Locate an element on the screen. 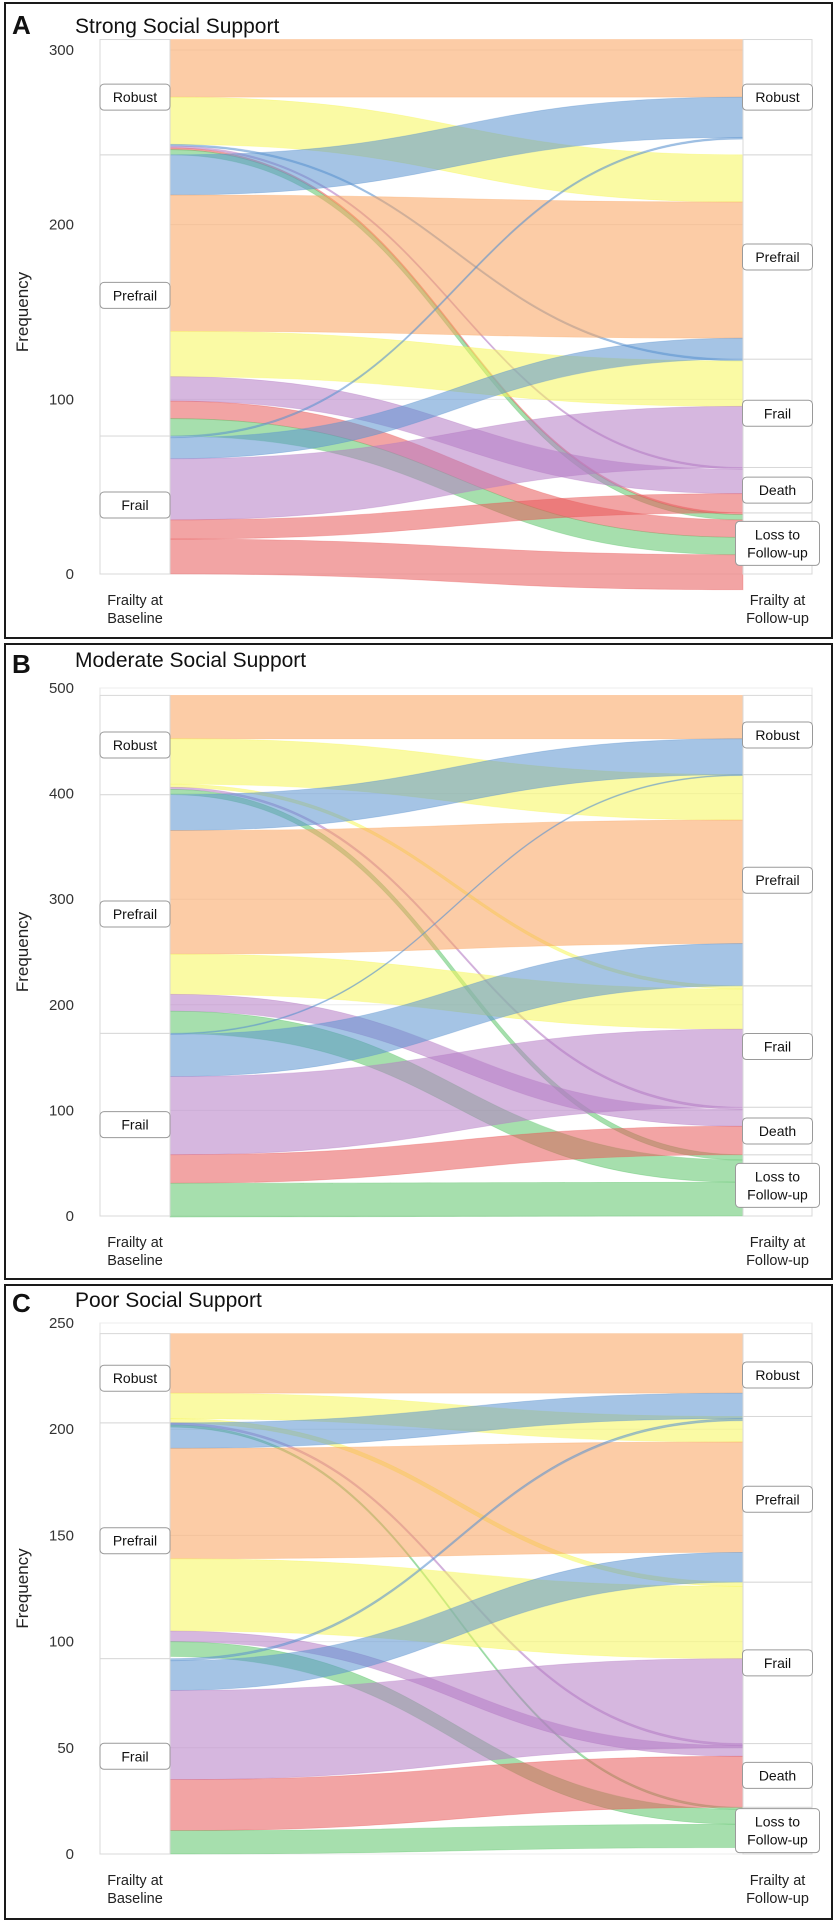 The image size is (839, 1922). panel-a-followup-label-robust: Robust is located at coordinates (777, 97).